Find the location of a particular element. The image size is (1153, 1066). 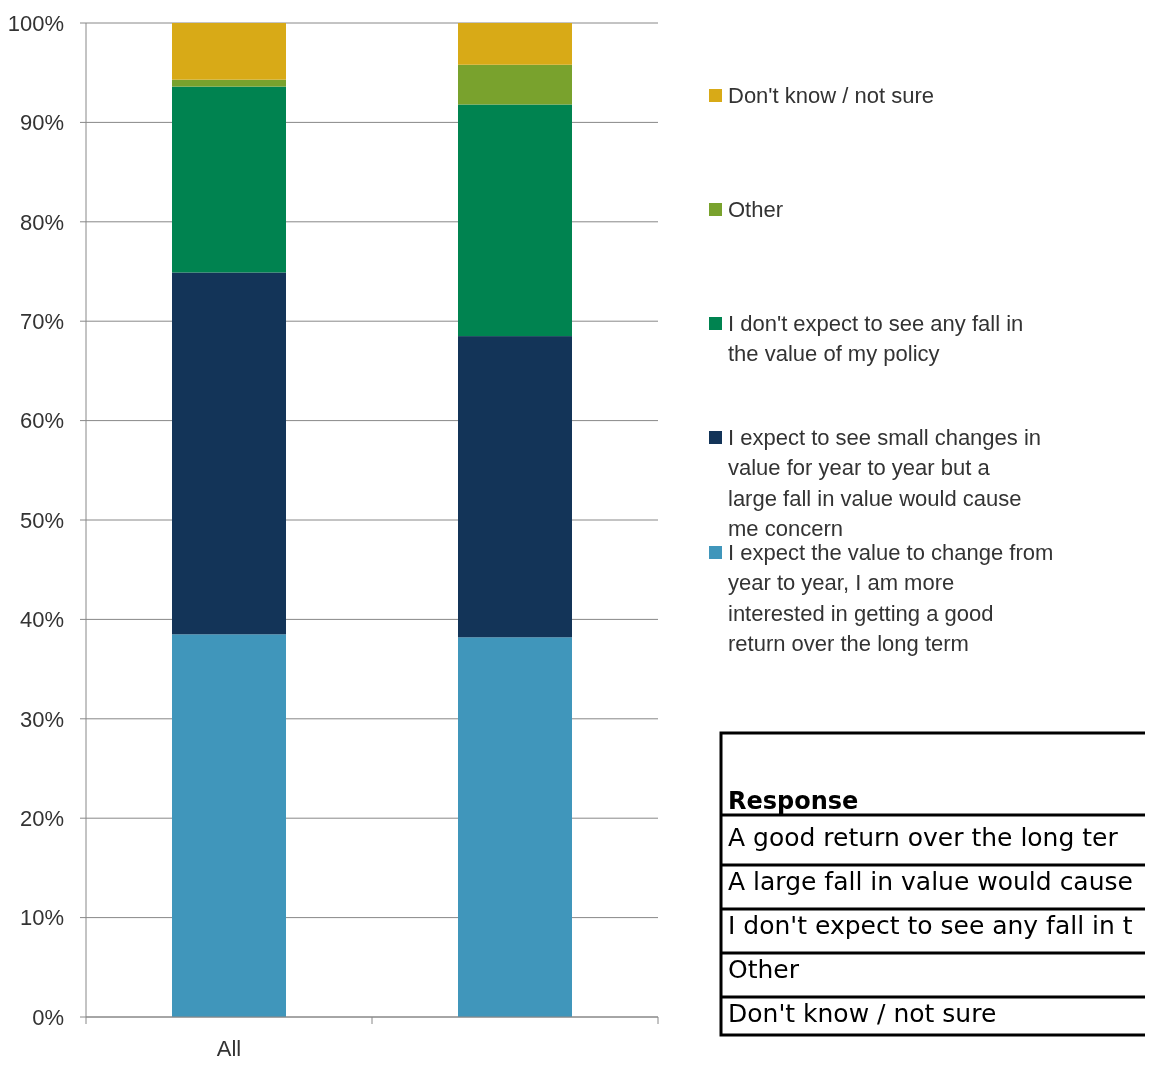

legend-label: Other is located at coordinates (756, 209).